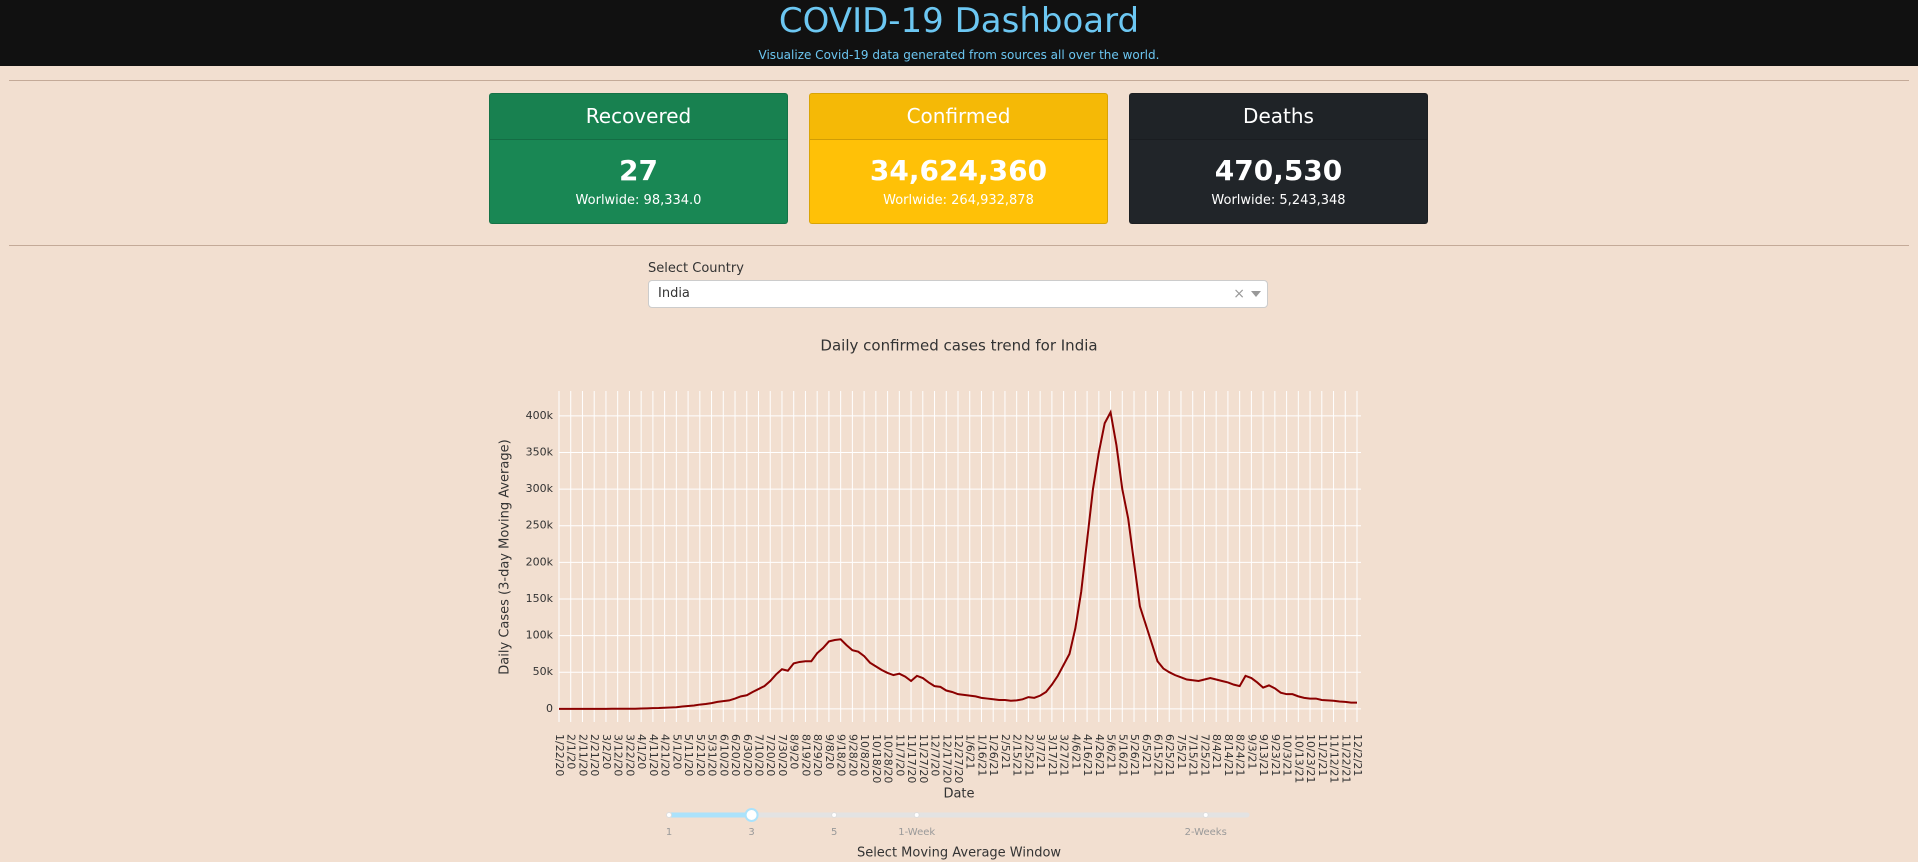 This screenshot has height=862, width=1918. I want to click on recovered-card: Recovered 27 Worlwide: 98,334.0, so click(638, 158).